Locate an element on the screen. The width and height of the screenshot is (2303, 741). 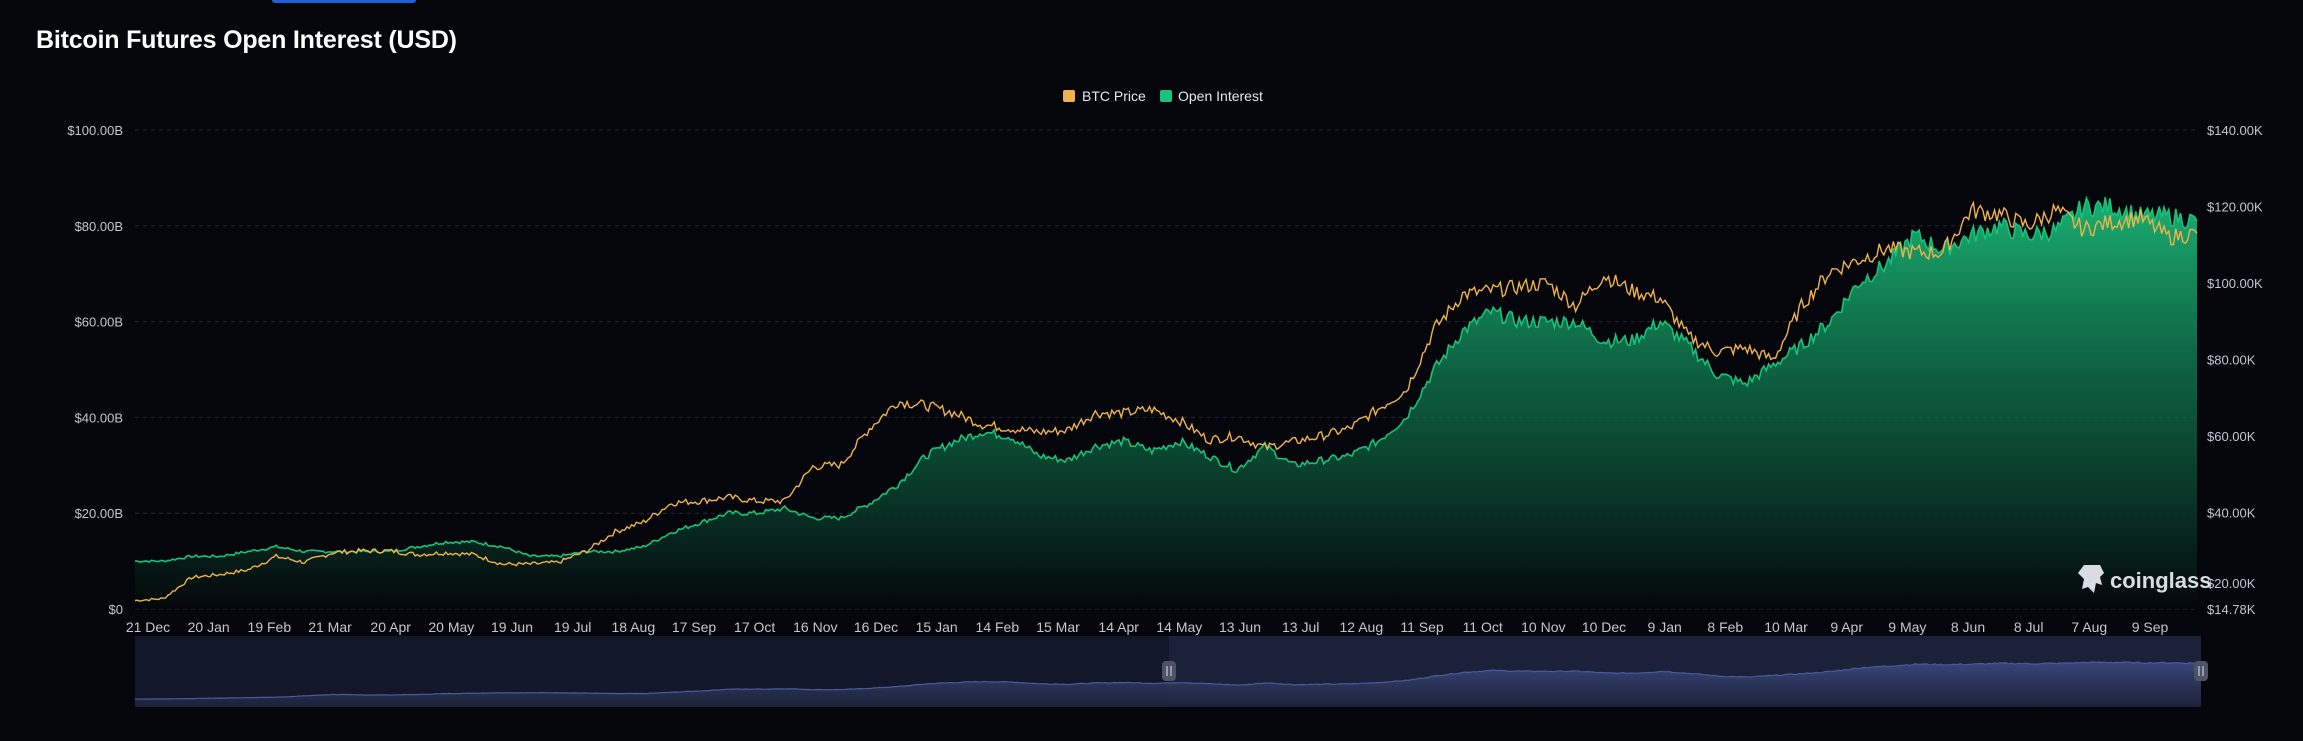
right-axis-tick-label: $140.00K is located at coordinates (2235, 130).